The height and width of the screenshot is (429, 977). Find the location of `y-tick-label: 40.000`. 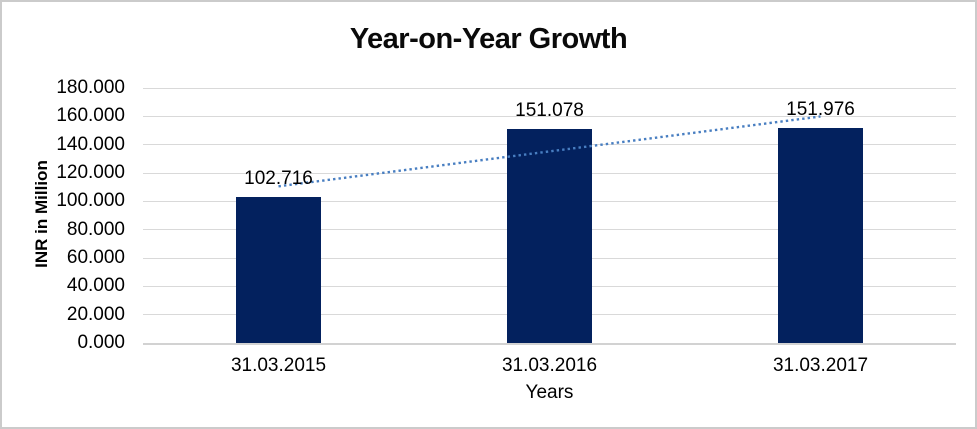

y-tick-label: 40.000 is located at coordinates (95, 286).